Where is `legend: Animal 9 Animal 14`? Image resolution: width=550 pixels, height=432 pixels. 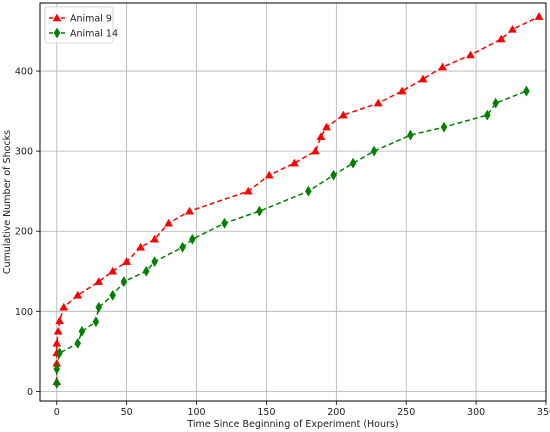 legend: Animal 9 Animal 14 is located at coordinates (81, 25).